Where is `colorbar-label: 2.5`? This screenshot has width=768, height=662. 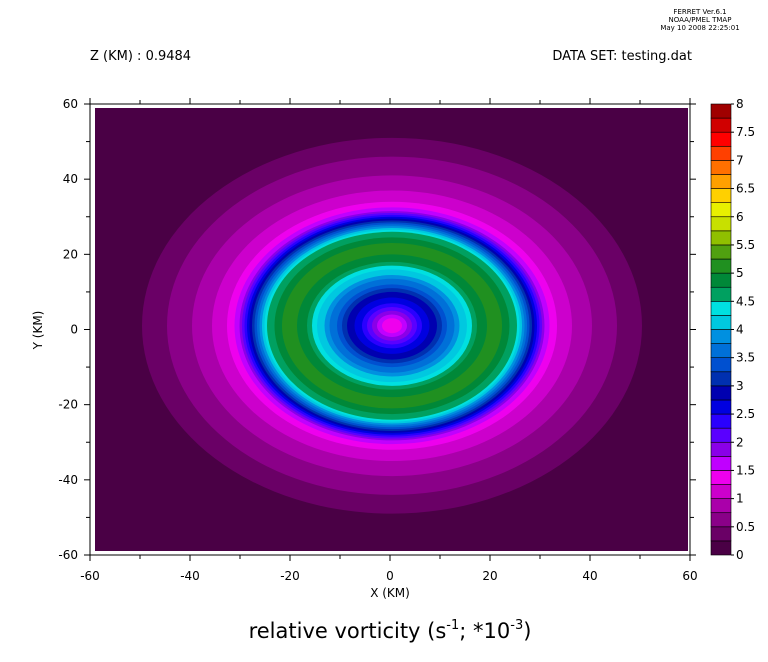
colorbar-label: 2.5 is located at coordinates (745, 414).